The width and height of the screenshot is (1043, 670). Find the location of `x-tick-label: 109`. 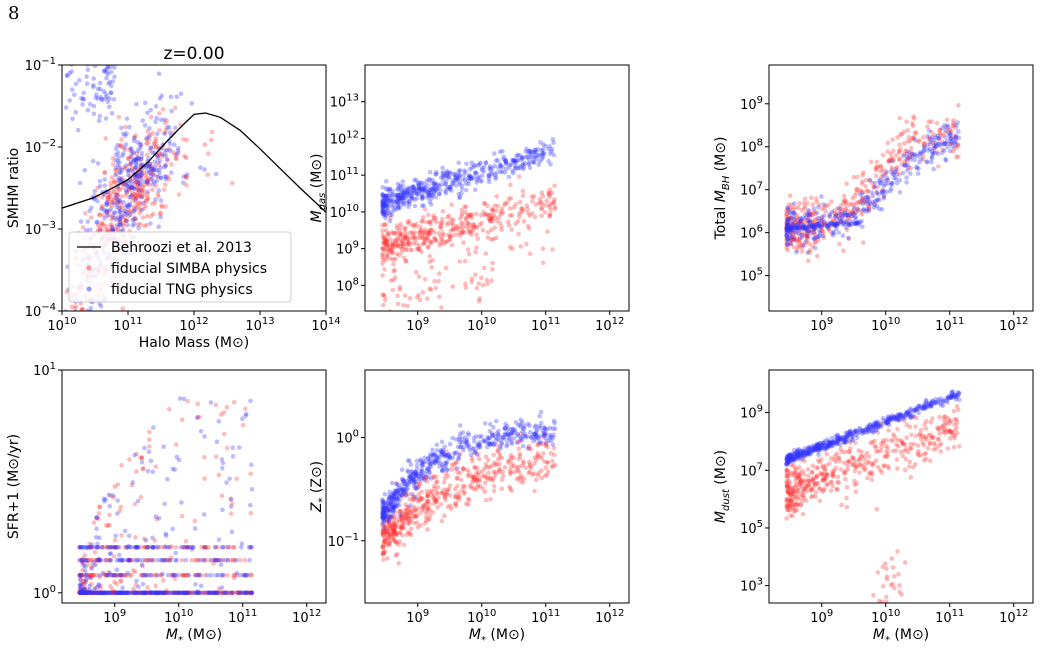

x-tick-label: 109 is located at coordinates (821, 325).